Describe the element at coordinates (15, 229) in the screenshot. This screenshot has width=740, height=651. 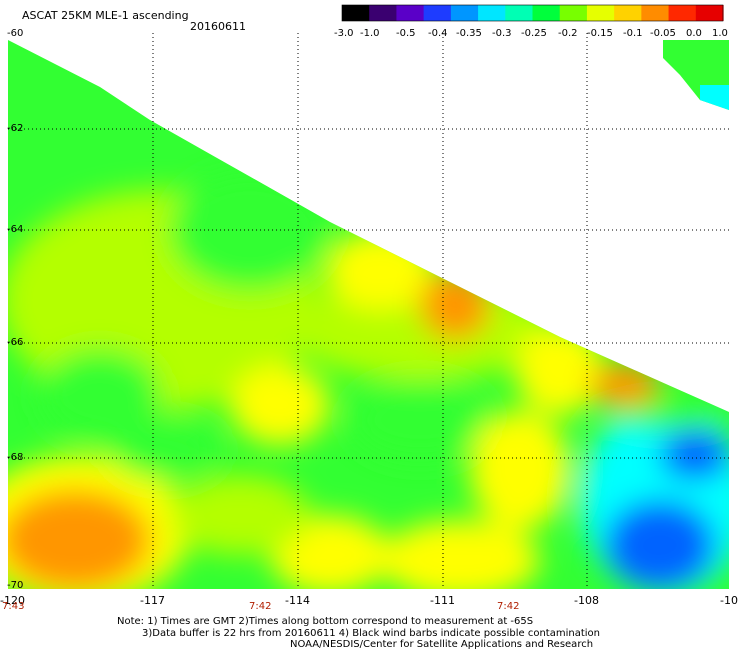
I see `lat-label-64: -64` at that location.